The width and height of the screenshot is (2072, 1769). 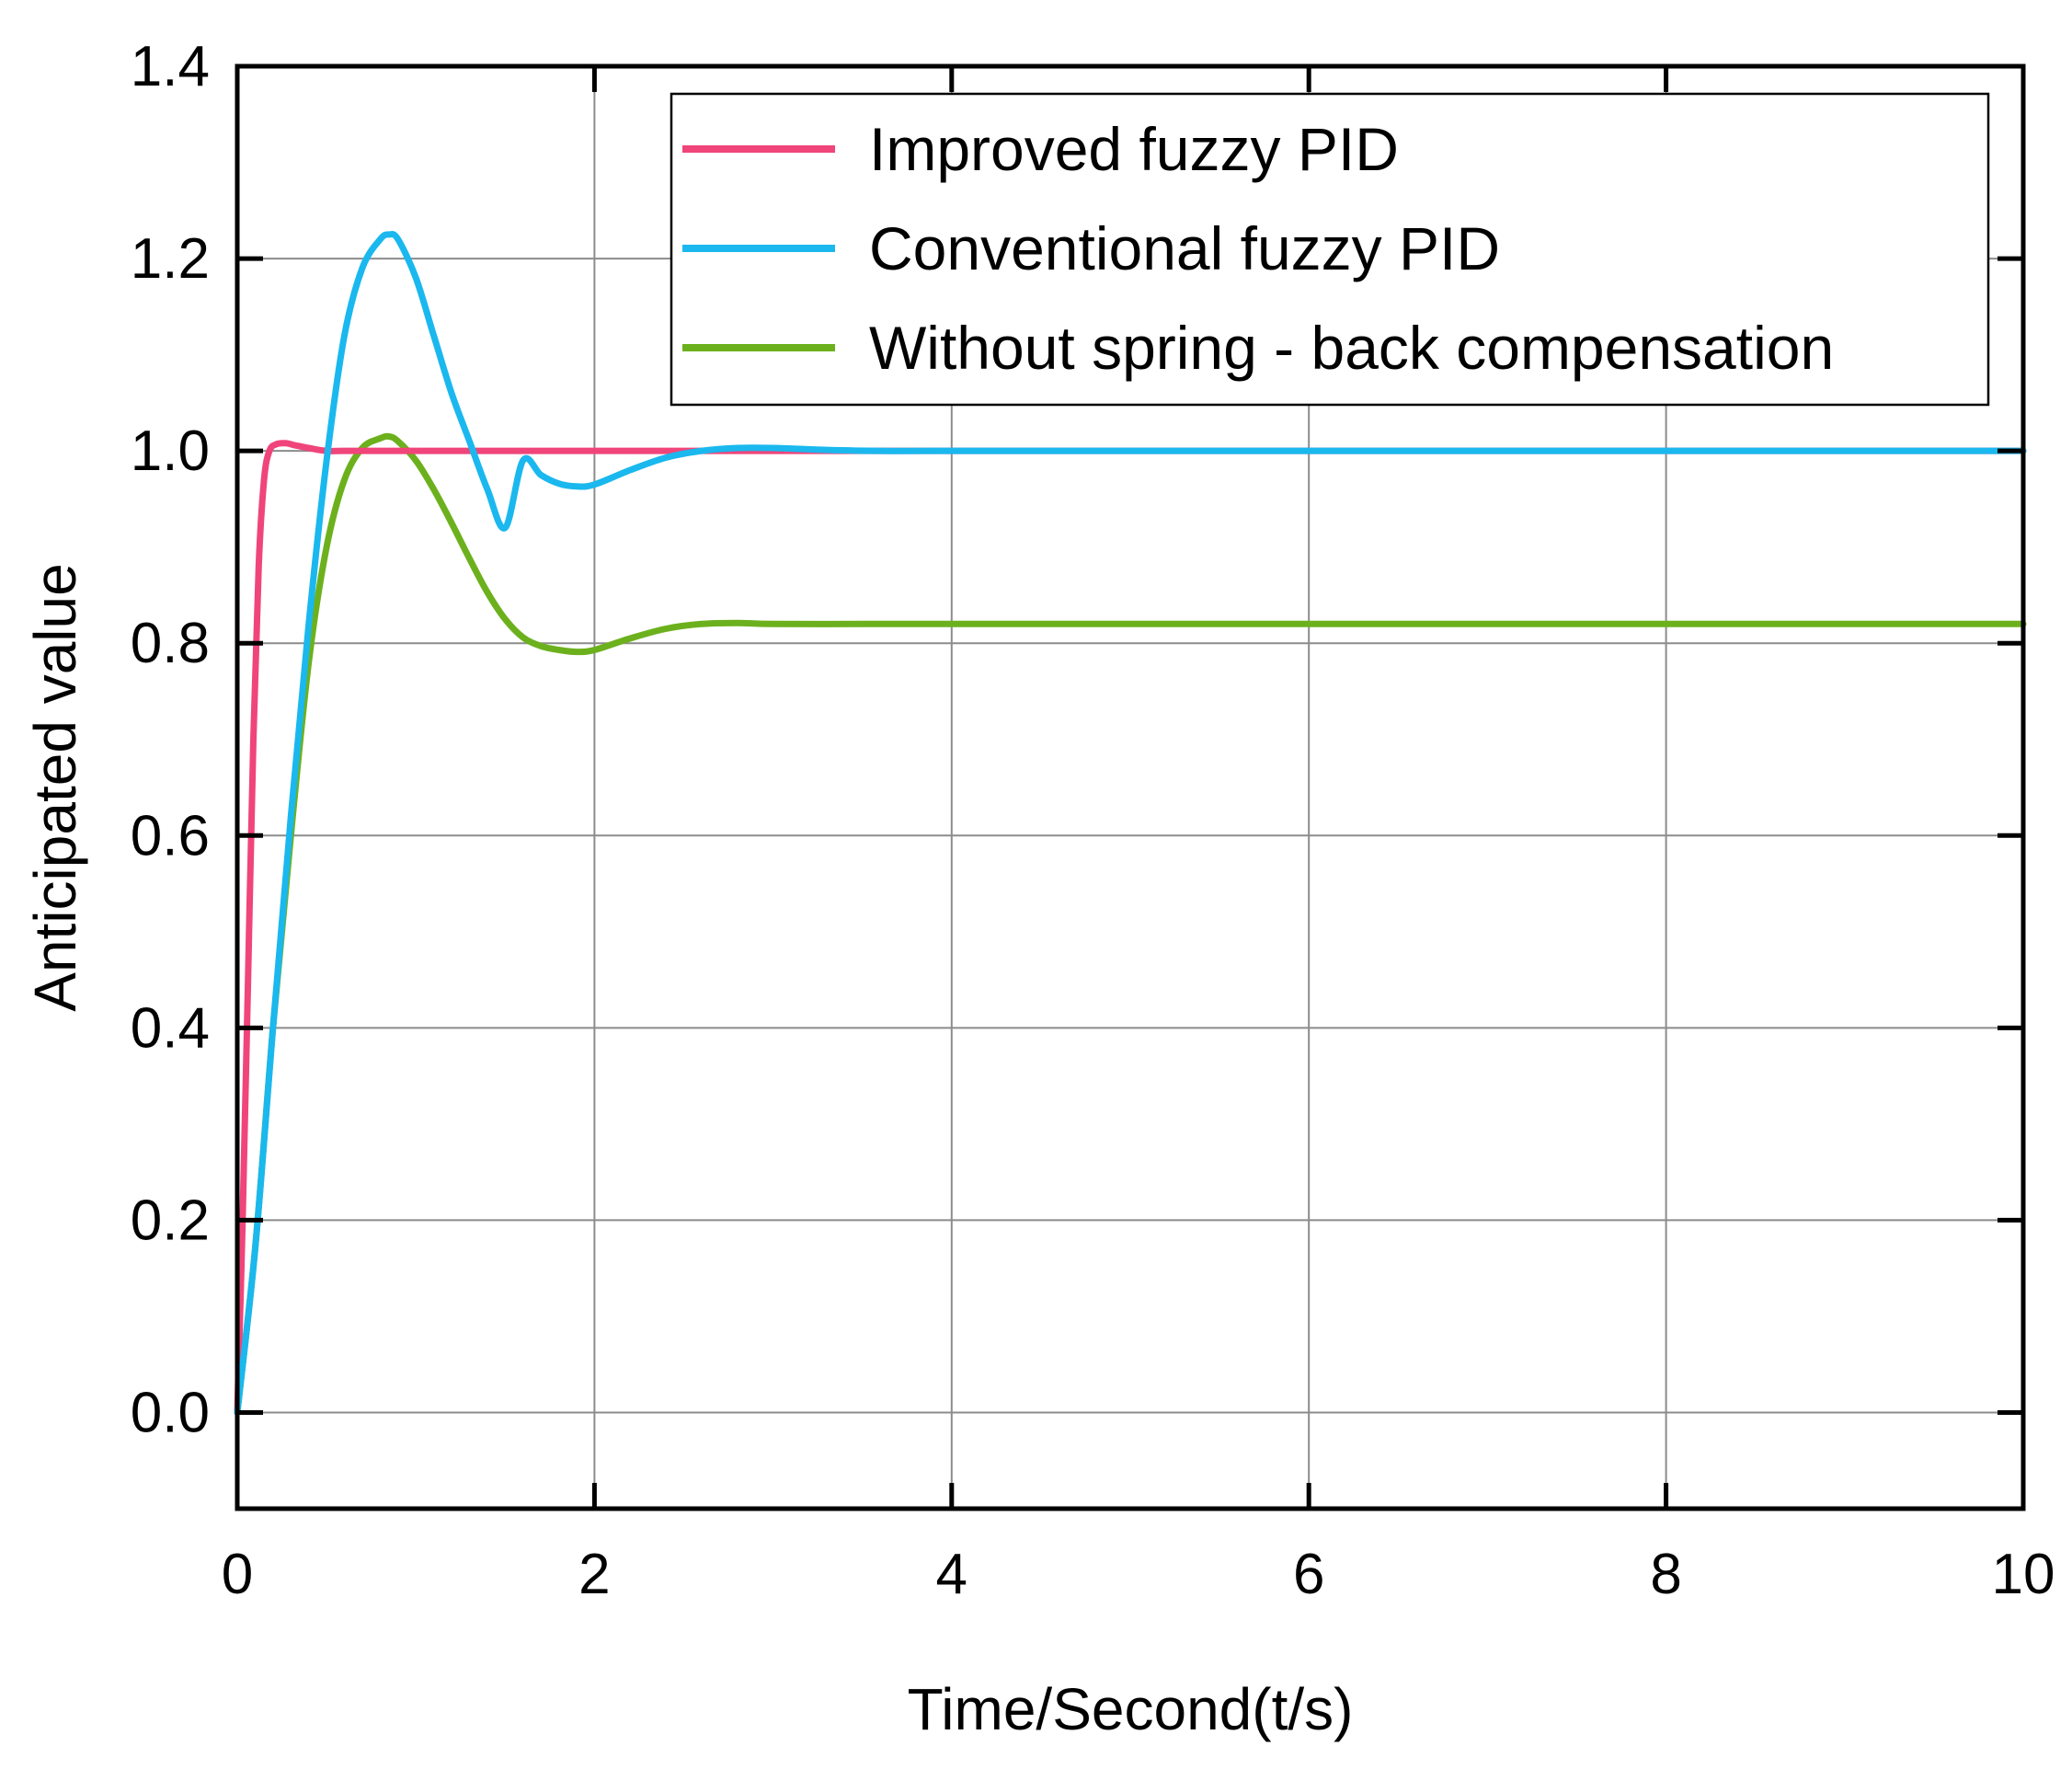 What do you see at coordinates (237, 1574) in the screenshot?
I see `x-tick-label: 0` at bounding box center [237, 1574].